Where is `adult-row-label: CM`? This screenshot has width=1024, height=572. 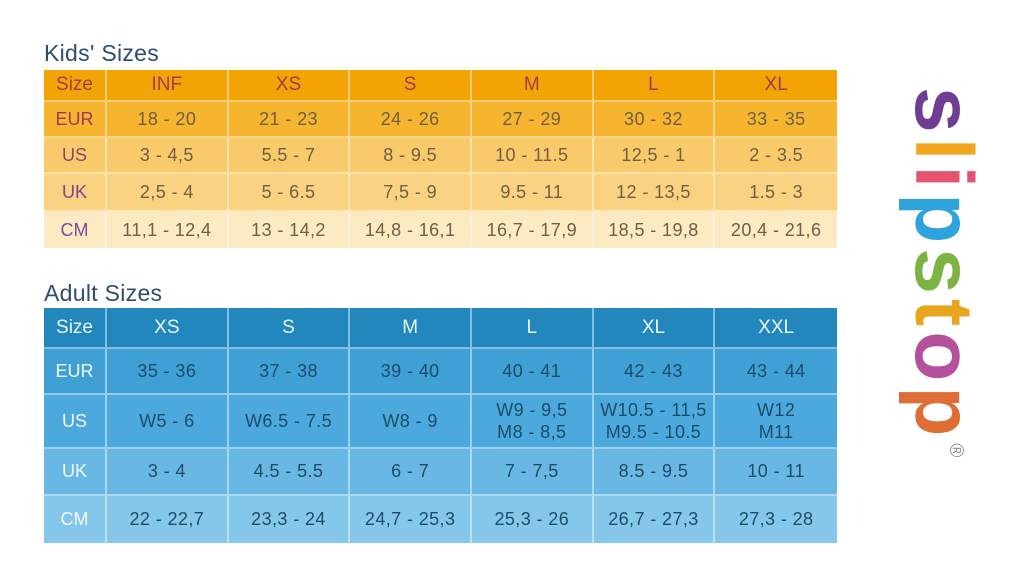 adult-row-label: CM is located at coordinates (75, 519).